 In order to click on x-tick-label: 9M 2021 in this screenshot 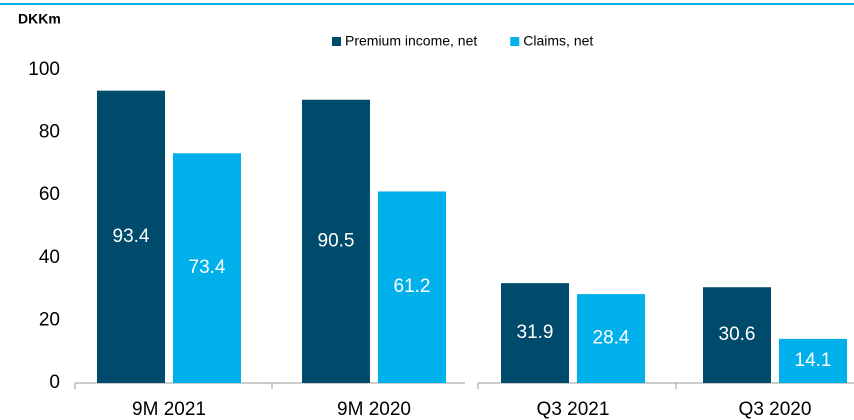, I will do `click(169, 409)`.